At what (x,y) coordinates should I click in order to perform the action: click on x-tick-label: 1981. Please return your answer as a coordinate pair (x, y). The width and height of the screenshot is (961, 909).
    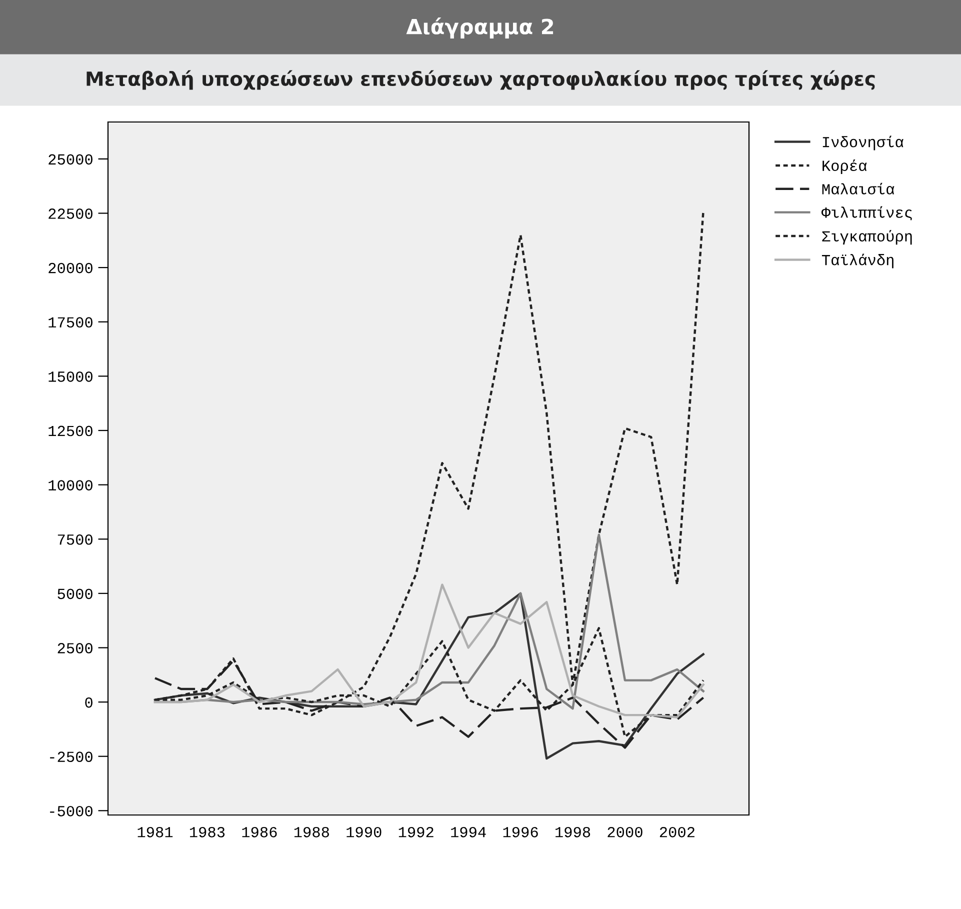
    Looking at the image, I should click on (155, 832).